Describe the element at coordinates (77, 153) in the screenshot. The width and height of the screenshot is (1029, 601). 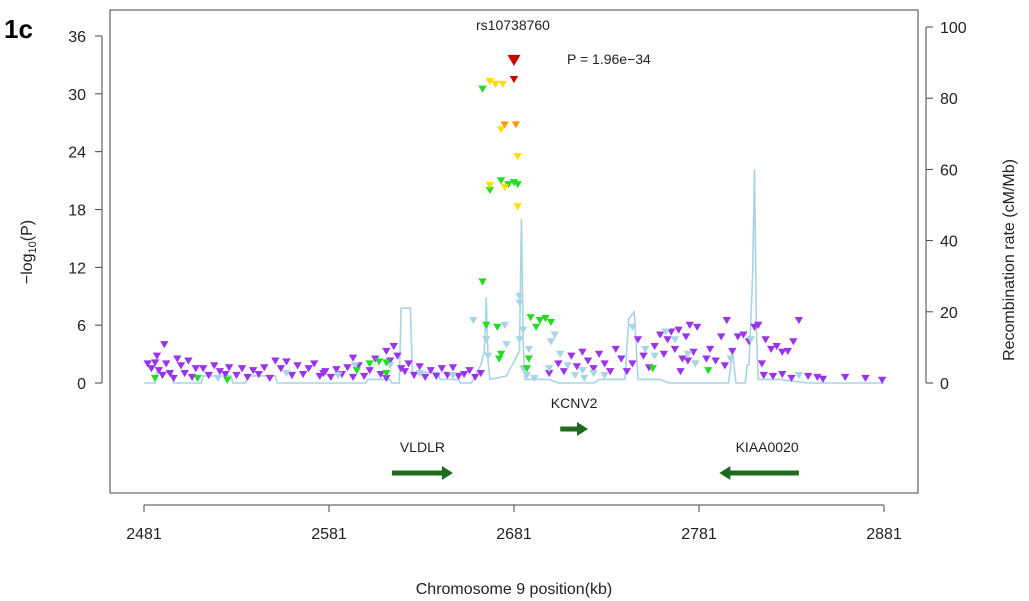
I see `y-tick-label: 24` at that location.